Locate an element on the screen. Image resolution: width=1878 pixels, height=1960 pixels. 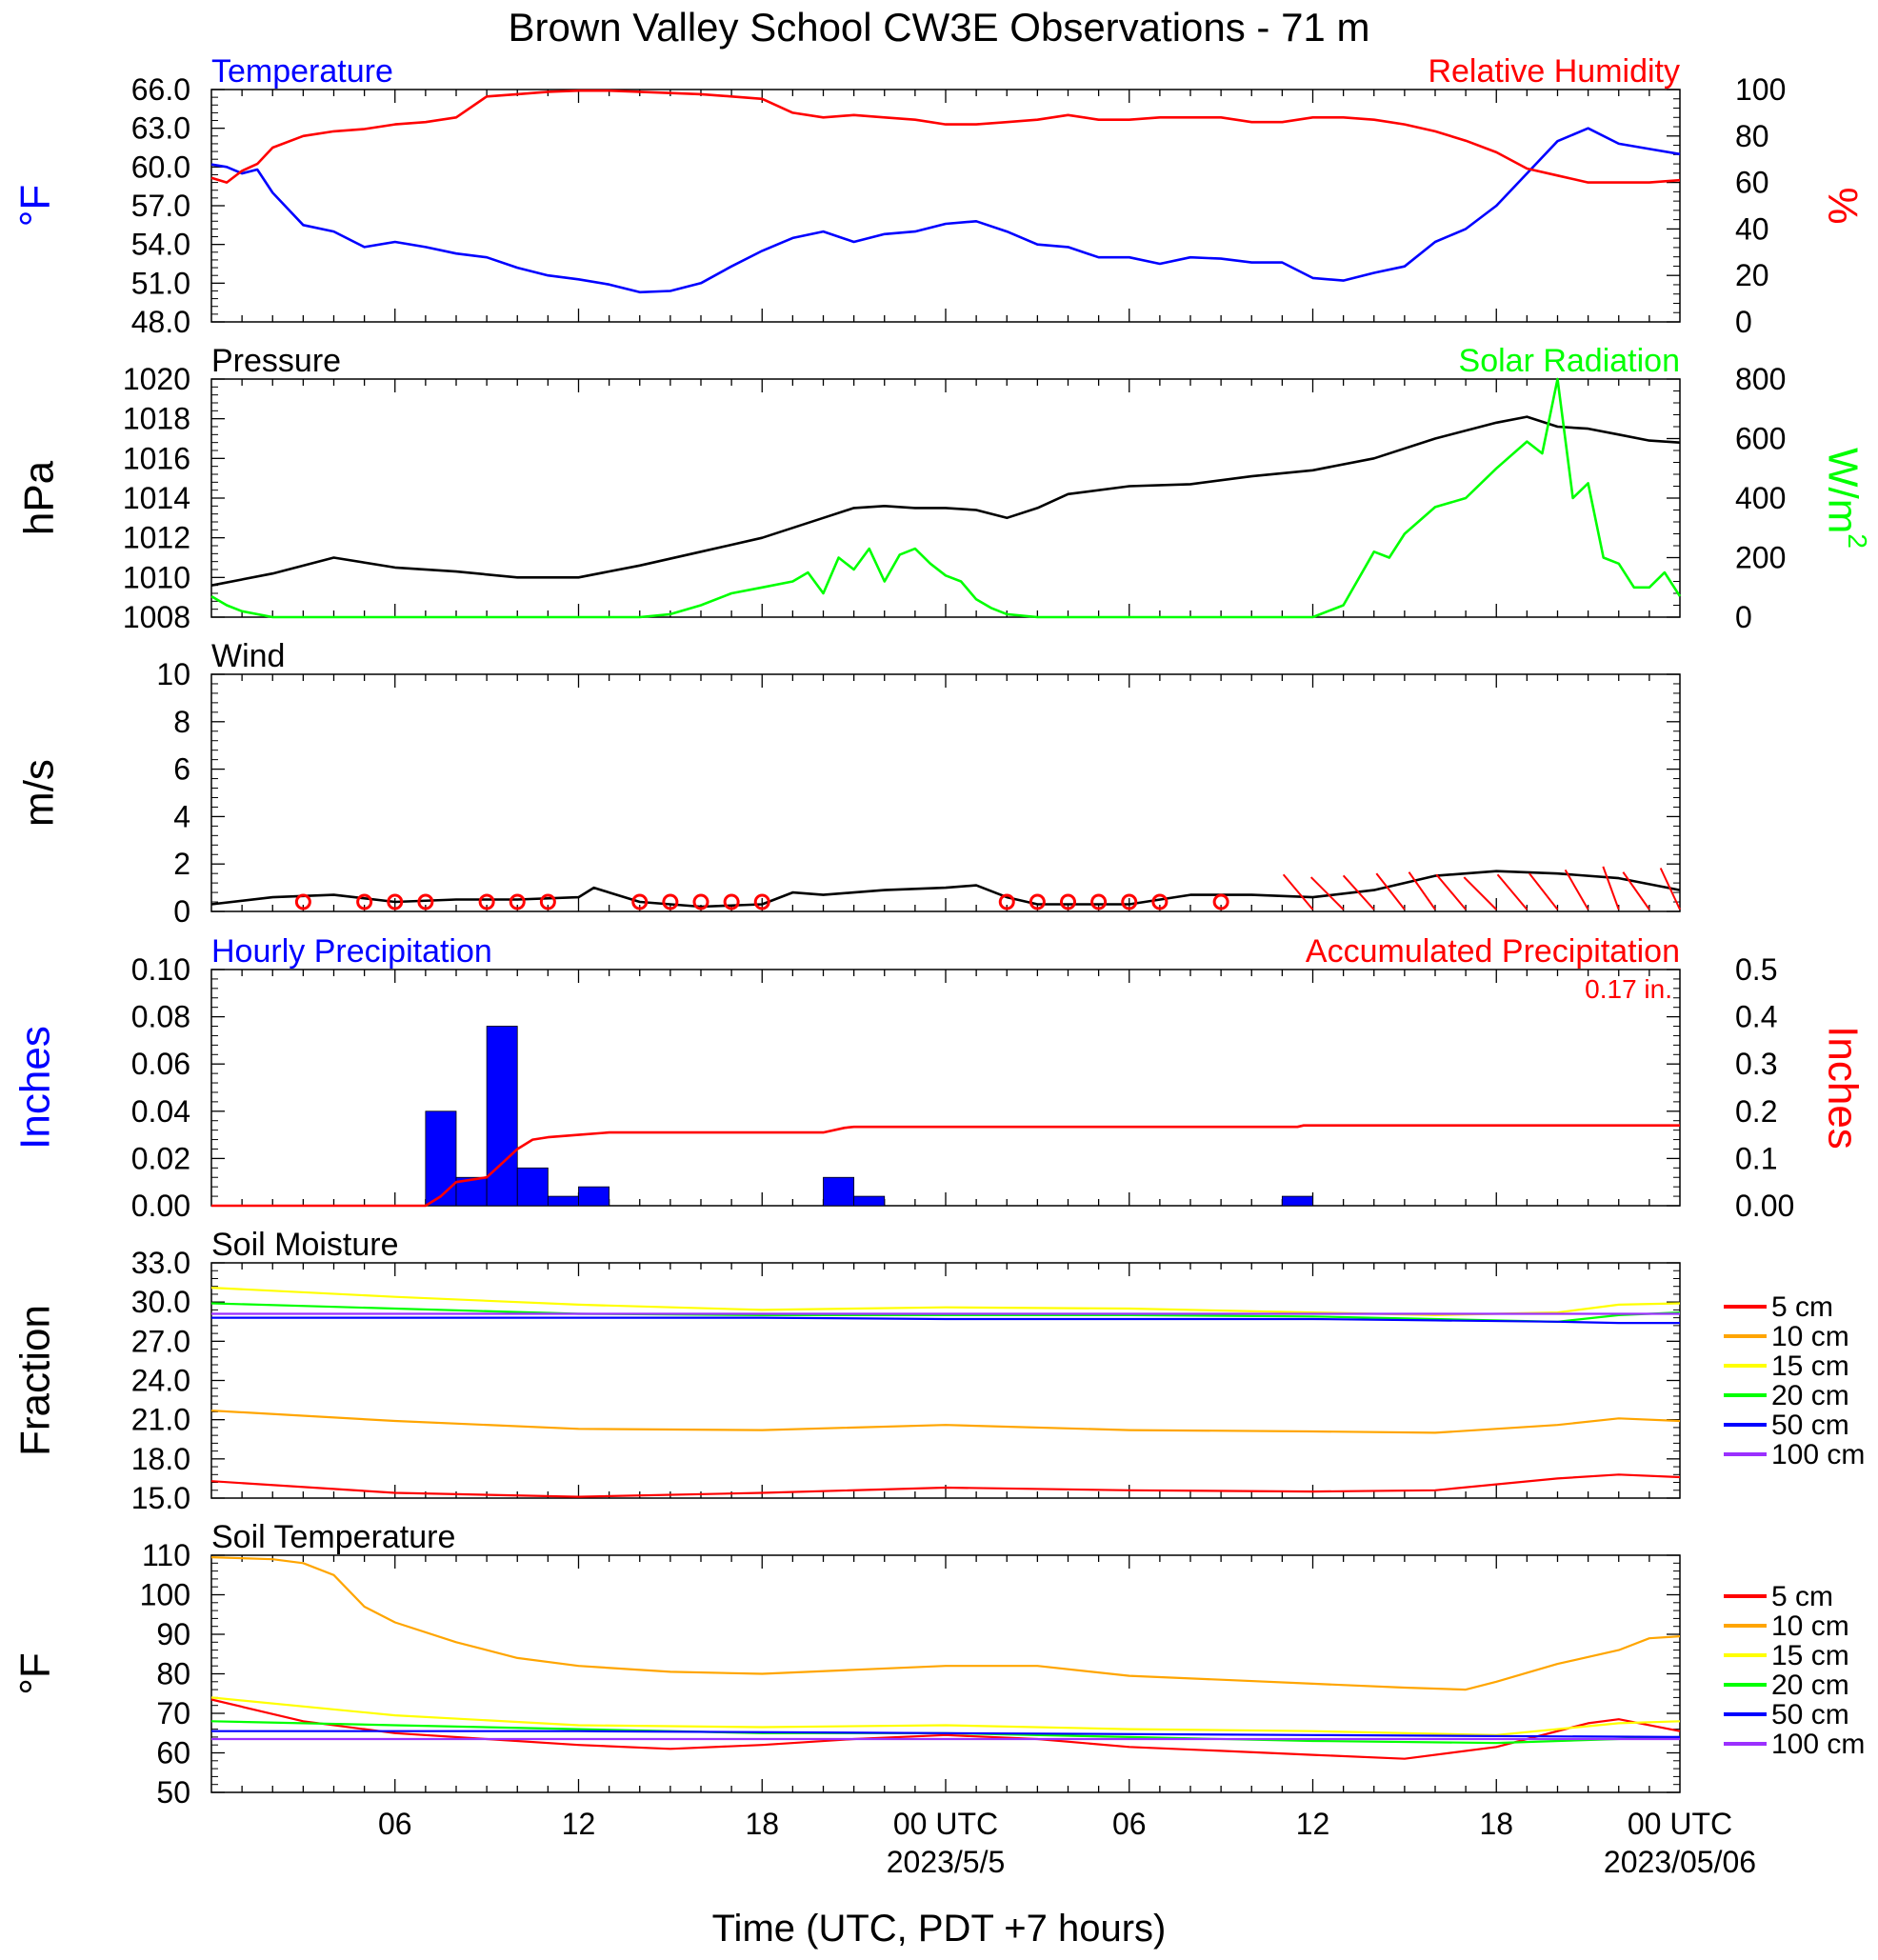
x-tick-label: 06 is located at coordinates (1129, 1824).